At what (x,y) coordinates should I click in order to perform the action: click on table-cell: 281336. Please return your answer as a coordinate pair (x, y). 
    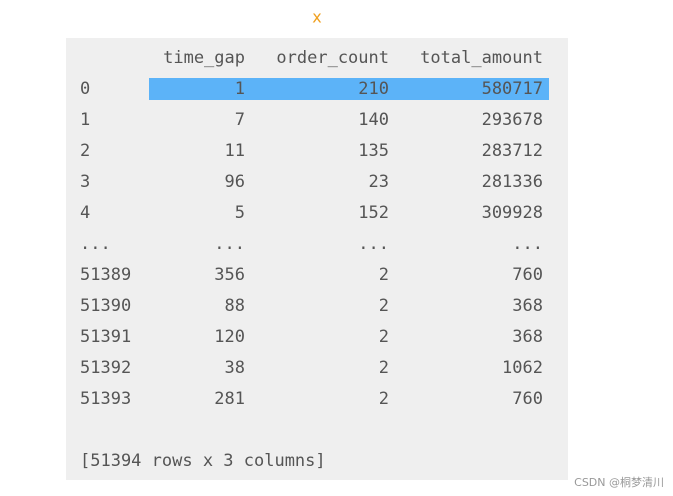
    Looking at the image, I should click on (512, 182).